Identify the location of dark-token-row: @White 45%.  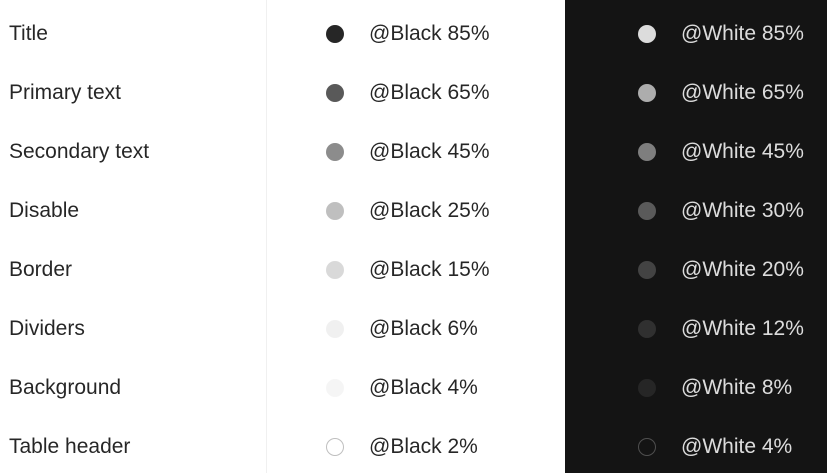
(696, 151).